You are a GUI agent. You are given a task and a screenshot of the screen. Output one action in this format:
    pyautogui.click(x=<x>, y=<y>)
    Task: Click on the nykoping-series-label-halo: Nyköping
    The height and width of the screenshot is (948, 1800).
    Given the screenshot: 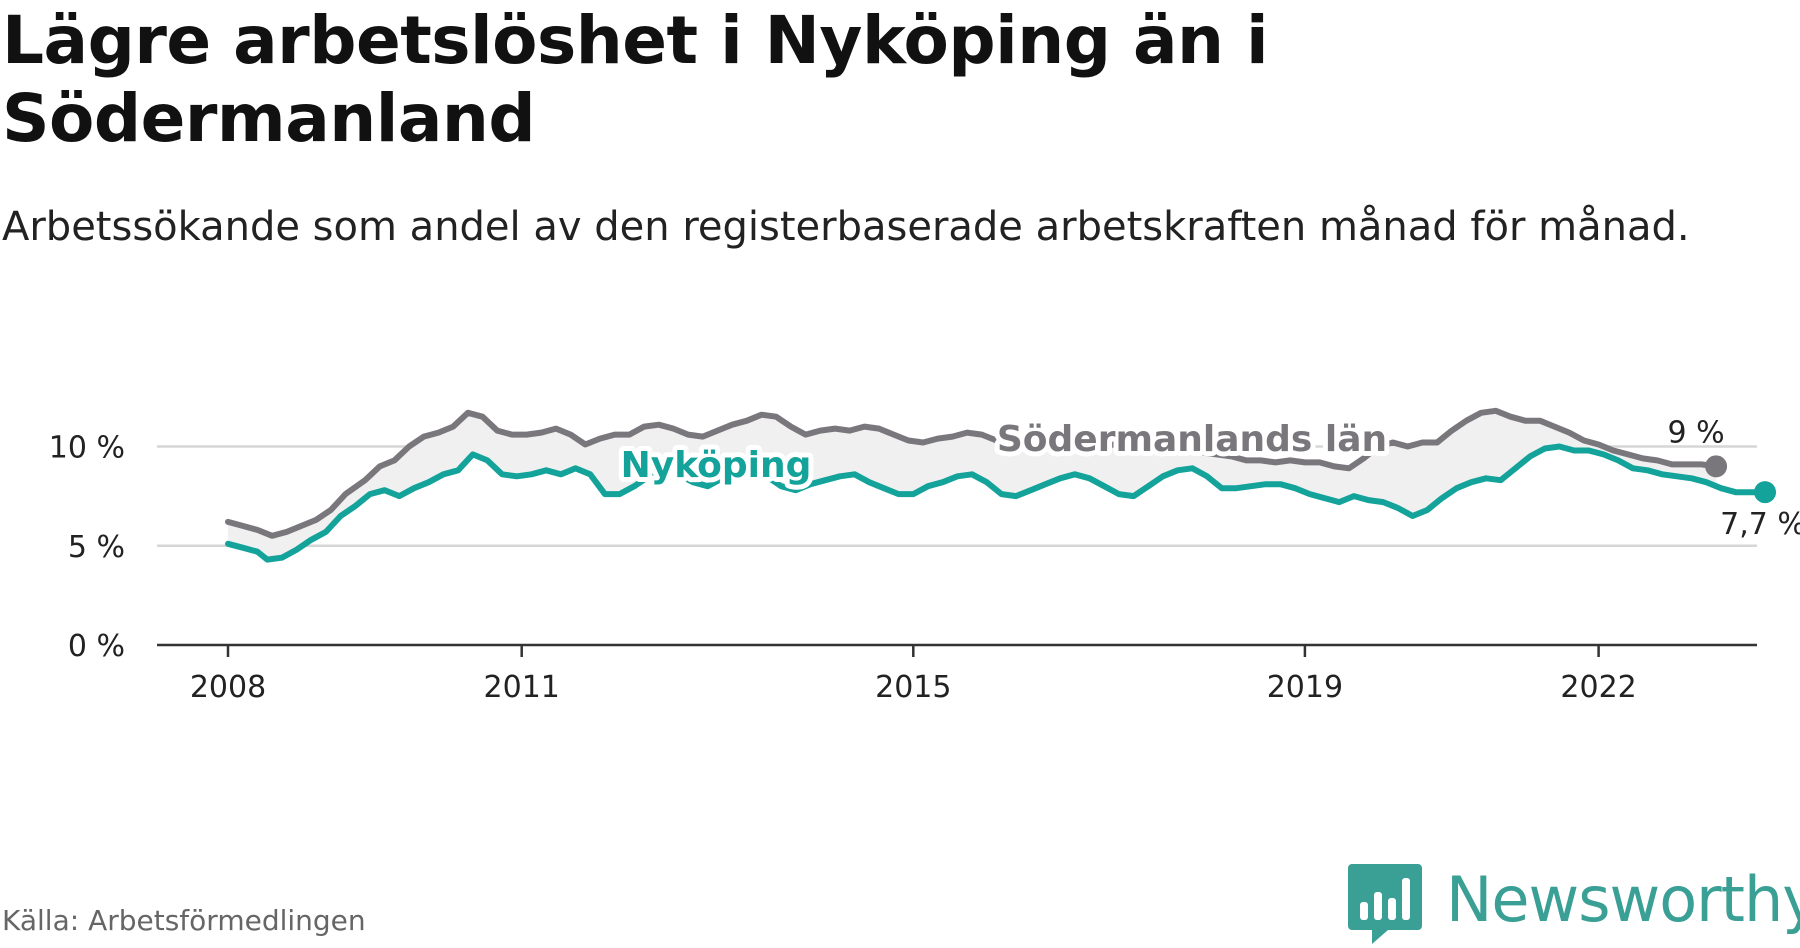 What is the action you would take?
    pyautogui.click(x=716, y=465)
    